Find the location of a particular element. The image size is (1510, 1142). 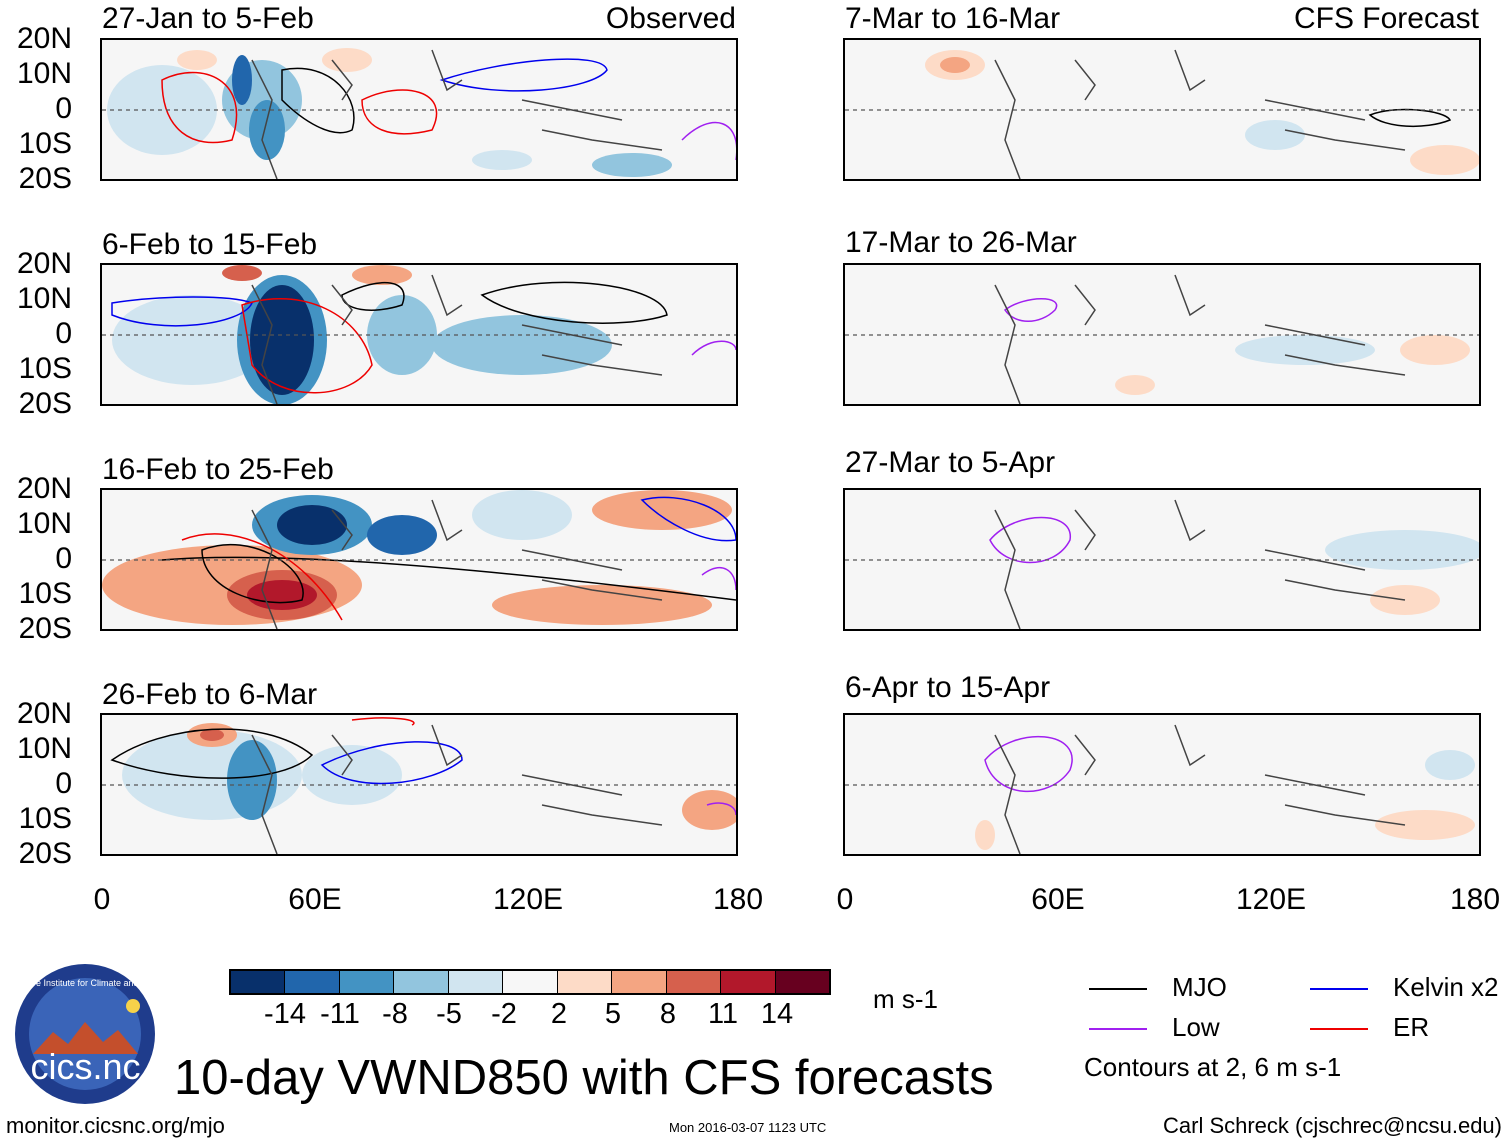

observed-panel-3-title: 16-Feb to 25-Feb is located at coordinates (218, 469).